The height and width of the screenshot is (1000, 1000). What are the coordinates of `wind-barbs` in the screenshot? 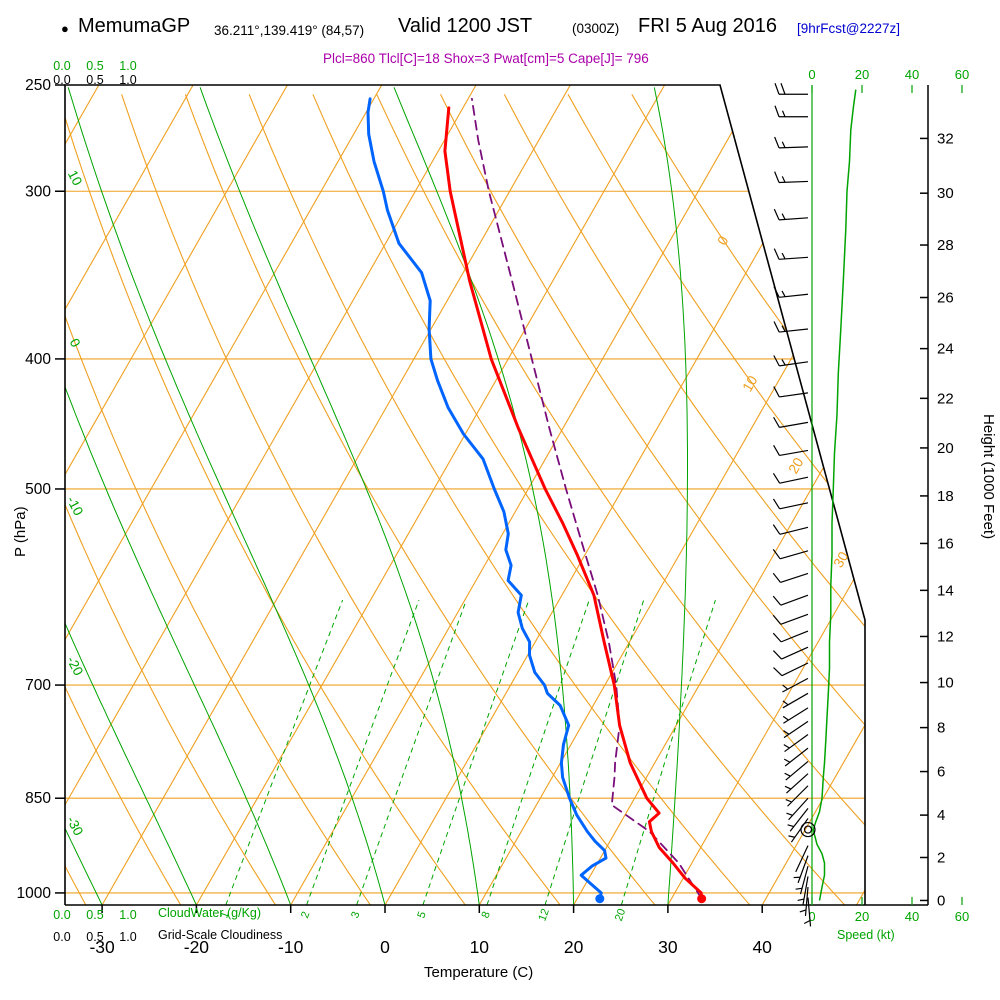 It's located at (794, 505).